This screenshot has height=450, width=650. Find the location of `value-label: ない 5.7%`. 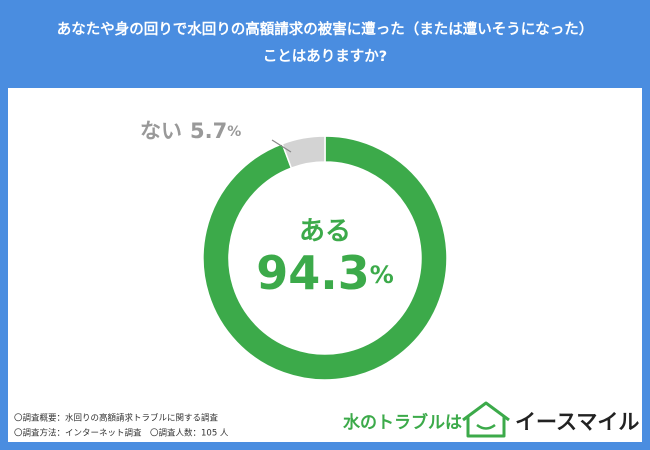

value-label: ない 5.7% is located at coordinates (190, 131).